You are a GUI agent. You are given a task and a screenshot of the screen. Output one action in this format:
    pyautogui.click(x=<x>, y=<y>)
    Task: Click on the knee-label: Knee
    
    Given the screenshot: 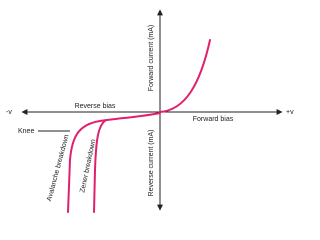 What is the action you would take?
    pyautogui.click(x=26, y=131)
    